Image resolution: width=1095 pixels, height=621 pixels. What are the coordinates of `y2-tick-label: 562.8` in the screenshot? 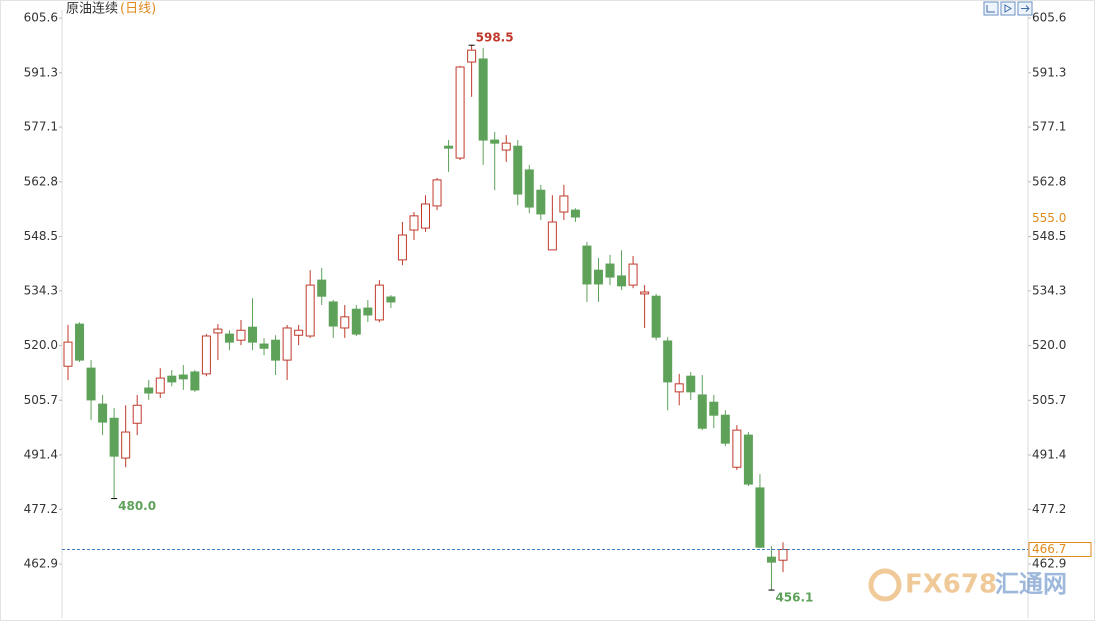 It's located at (1049, 181).